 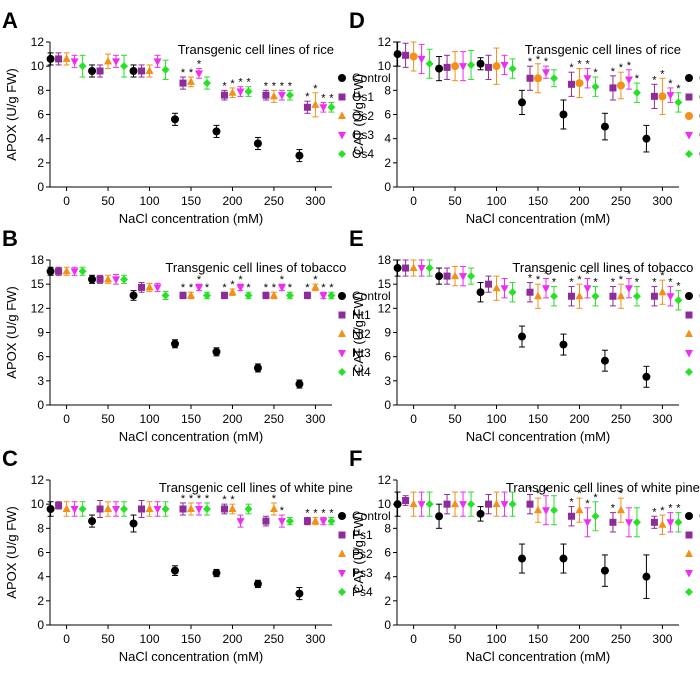 What do you see at coordinates (579, 419) in the screenshot?
I see `x-tick-label: 200` at bounding box center [579, 419].